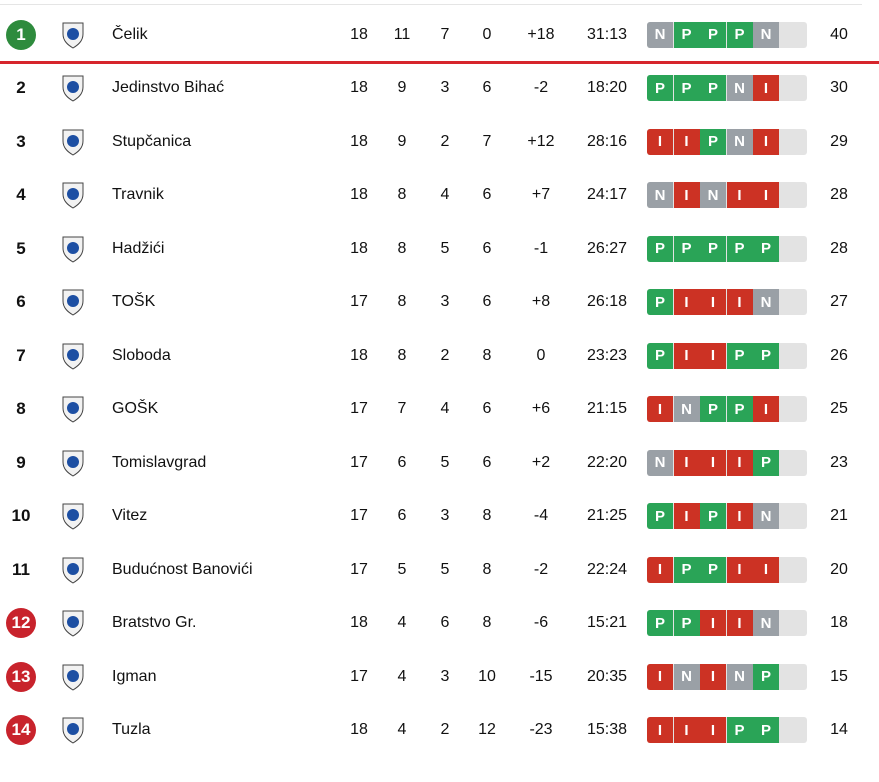 The height and width of the screenshot is (782, 879). I want to click on rank-badge: 11, so click(21, 569).